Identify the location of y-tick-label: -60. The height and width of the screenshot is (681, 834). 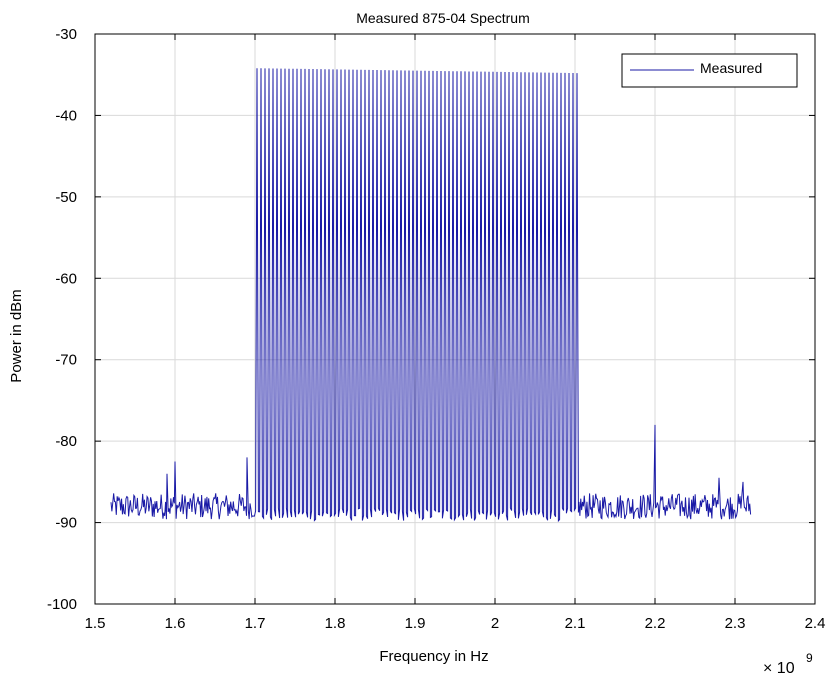
(66, 278).